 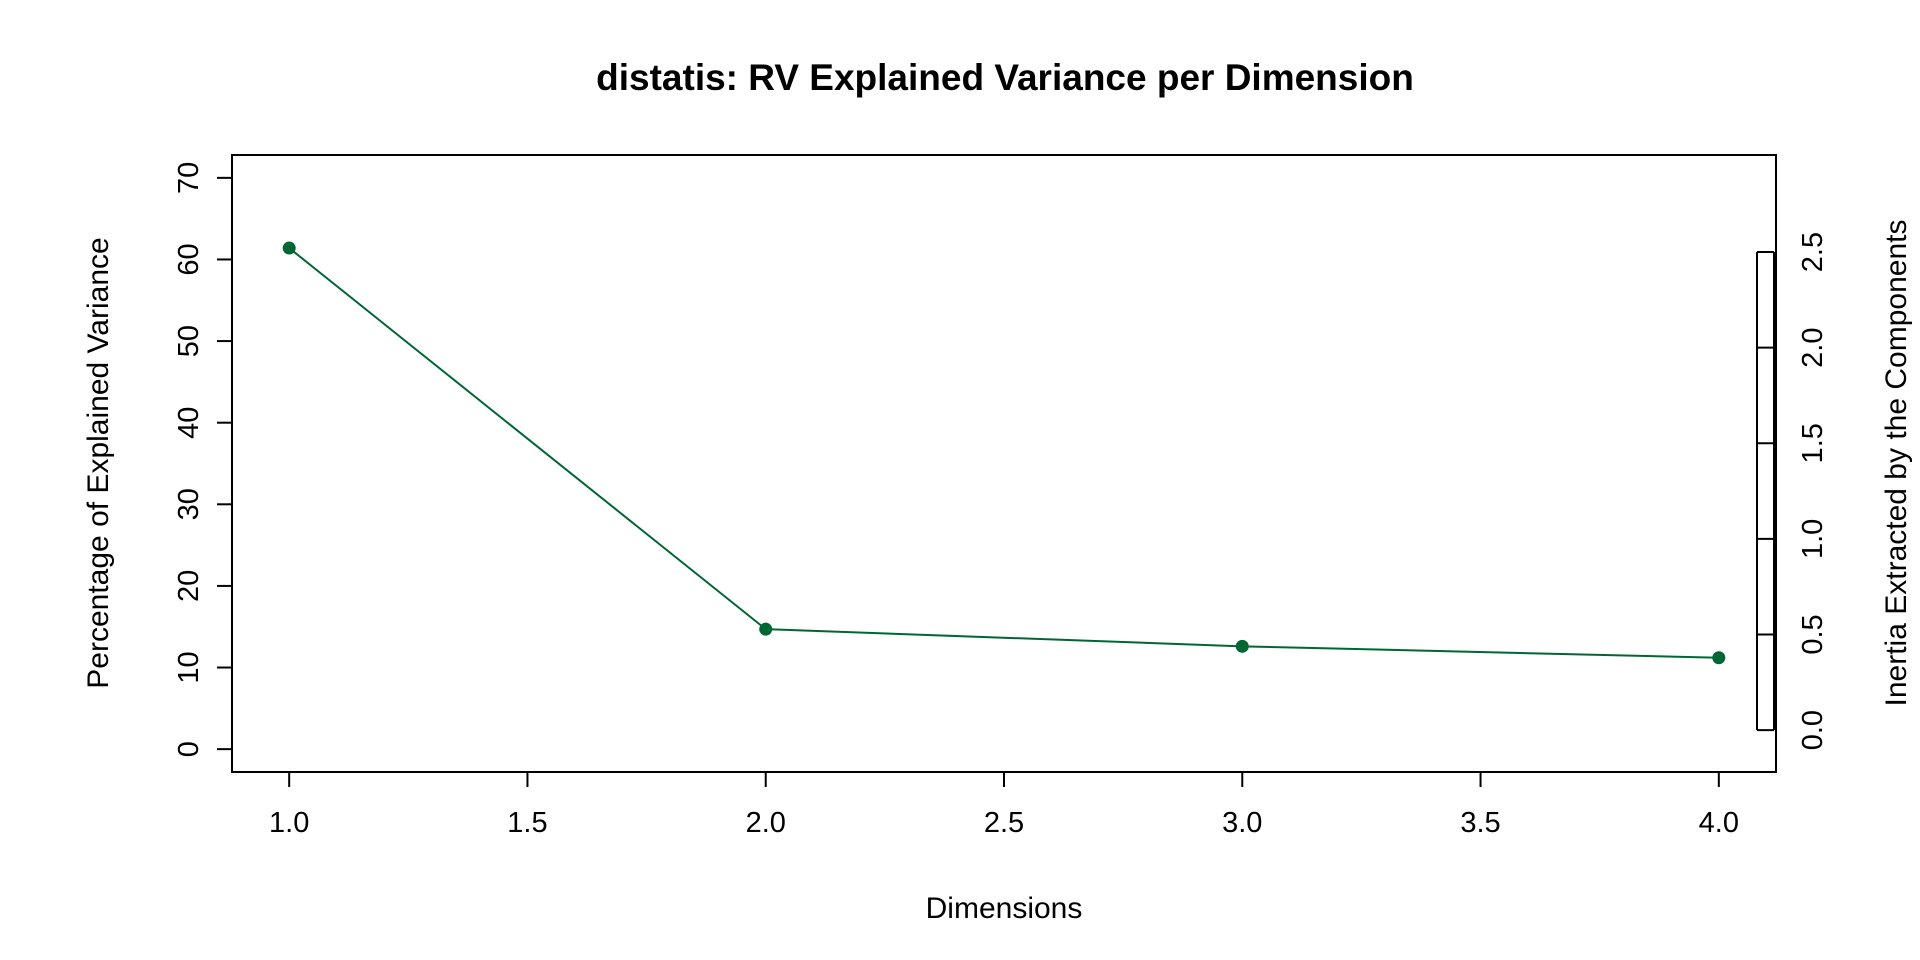 I want to click on y2-axis-label: Inertia Extracted by the Components, so click(x=1896, y=463).